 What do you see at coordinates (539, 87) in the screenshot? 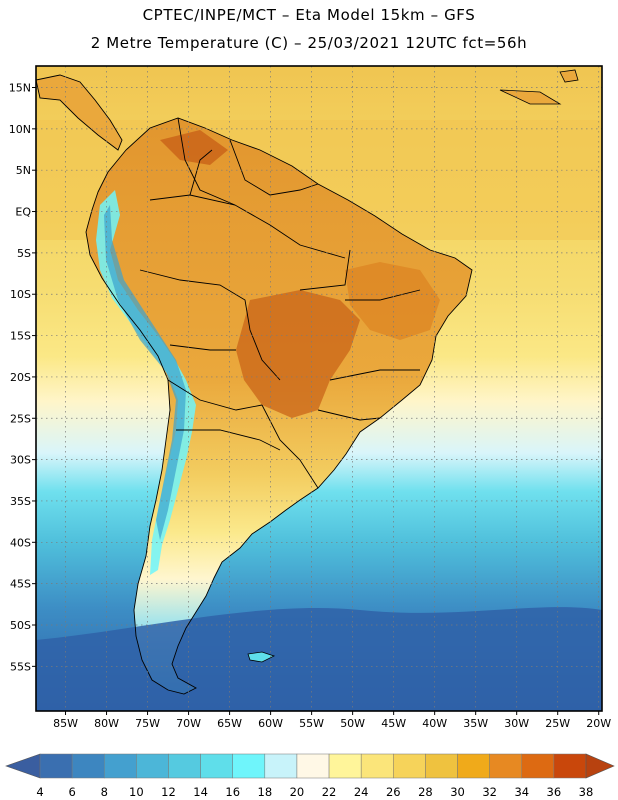
I see `caribbean-islands` at bounding box center [539, 87].